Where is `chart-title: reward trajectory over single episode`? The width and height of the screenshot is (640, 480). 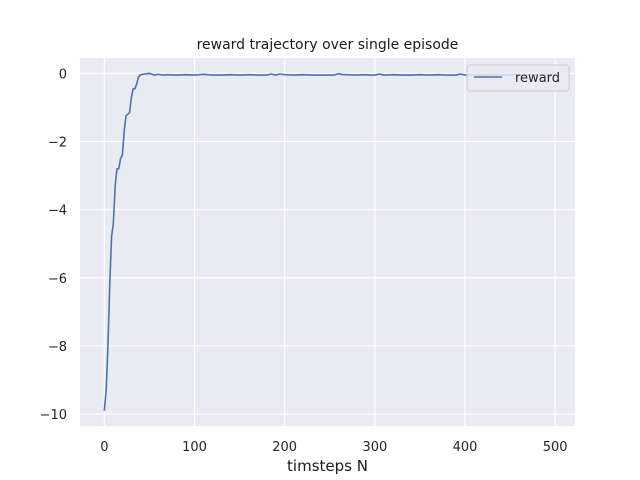
chart-title: reward trajectory over single episode is located at coordinates (328, 45).